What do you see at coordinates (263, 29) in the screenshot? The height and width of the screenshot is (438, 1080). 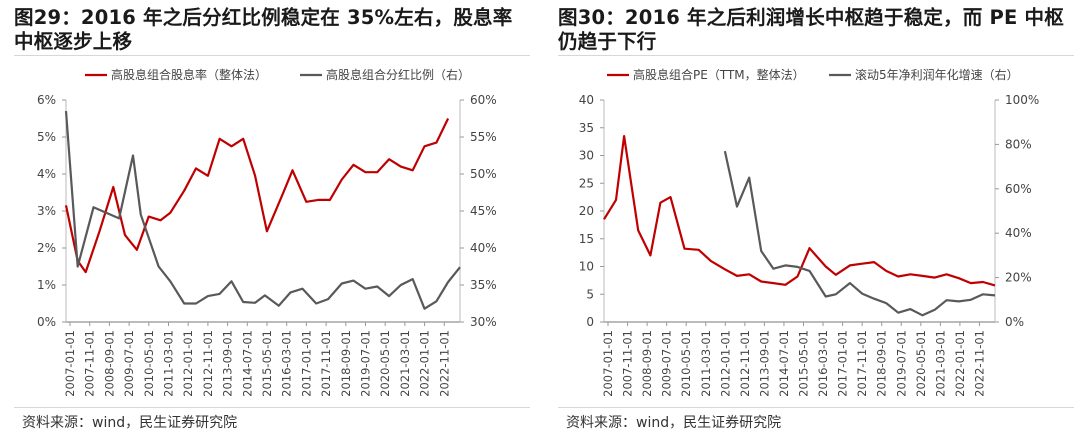 I see `figure-title: 图29：2016 年之后分红比例稳定在 35%左右，股息率中枢逐步上移` at bounding box center [263, 29].